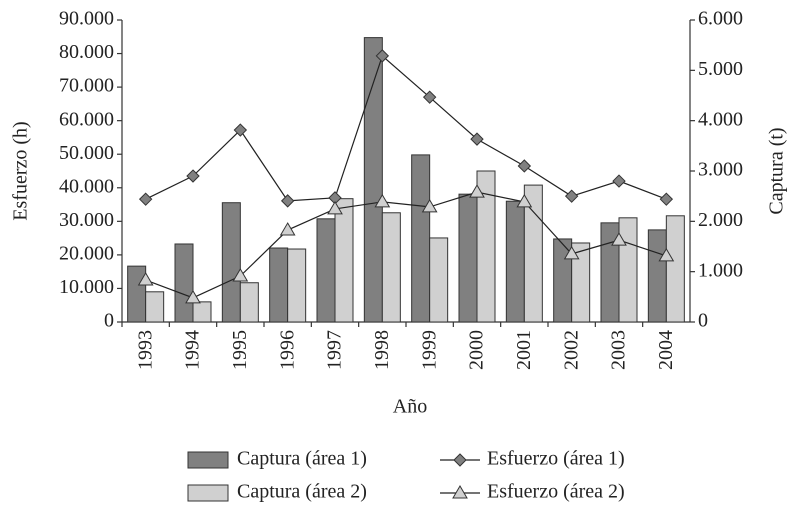 This screenshot has width=796, height=514. I want to click on line, so click(406, 245).